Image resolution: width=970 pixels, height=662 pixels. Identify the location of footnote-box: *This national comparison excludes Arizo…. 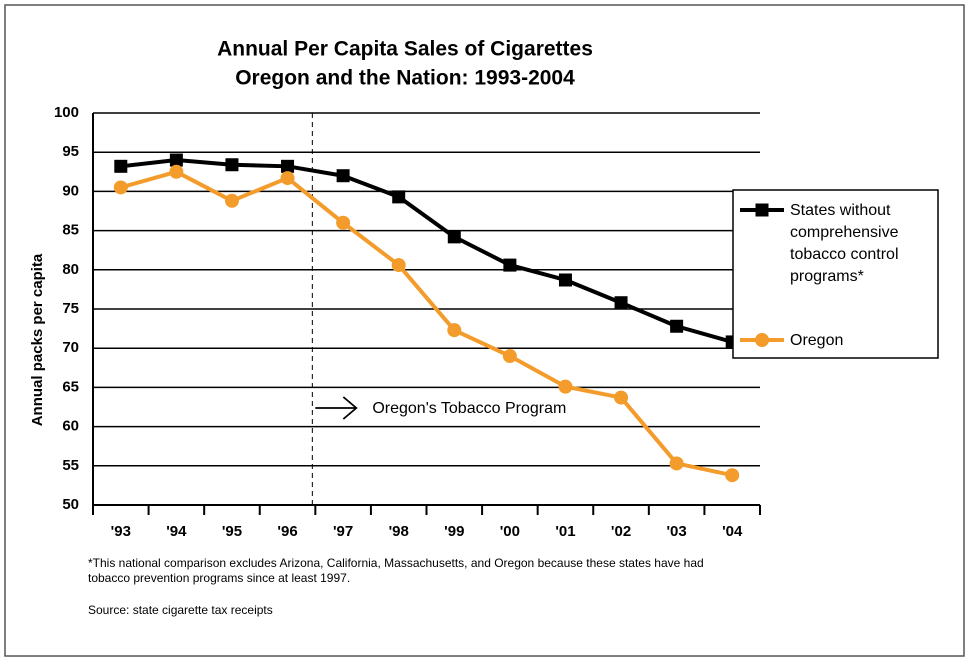
(396, 570).